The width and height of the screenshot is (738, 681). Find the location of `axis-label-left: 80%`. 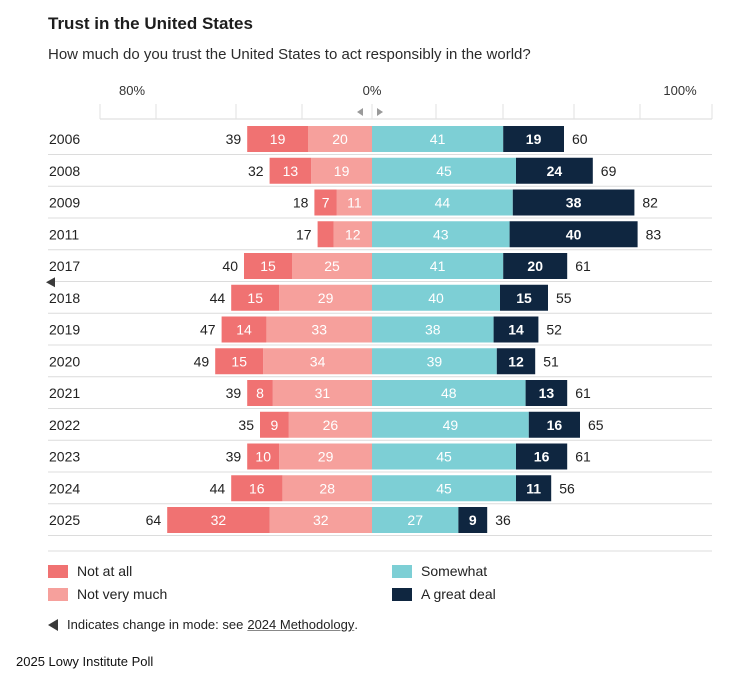

axis-label-left: 80% is located at coordinates (132, 90).